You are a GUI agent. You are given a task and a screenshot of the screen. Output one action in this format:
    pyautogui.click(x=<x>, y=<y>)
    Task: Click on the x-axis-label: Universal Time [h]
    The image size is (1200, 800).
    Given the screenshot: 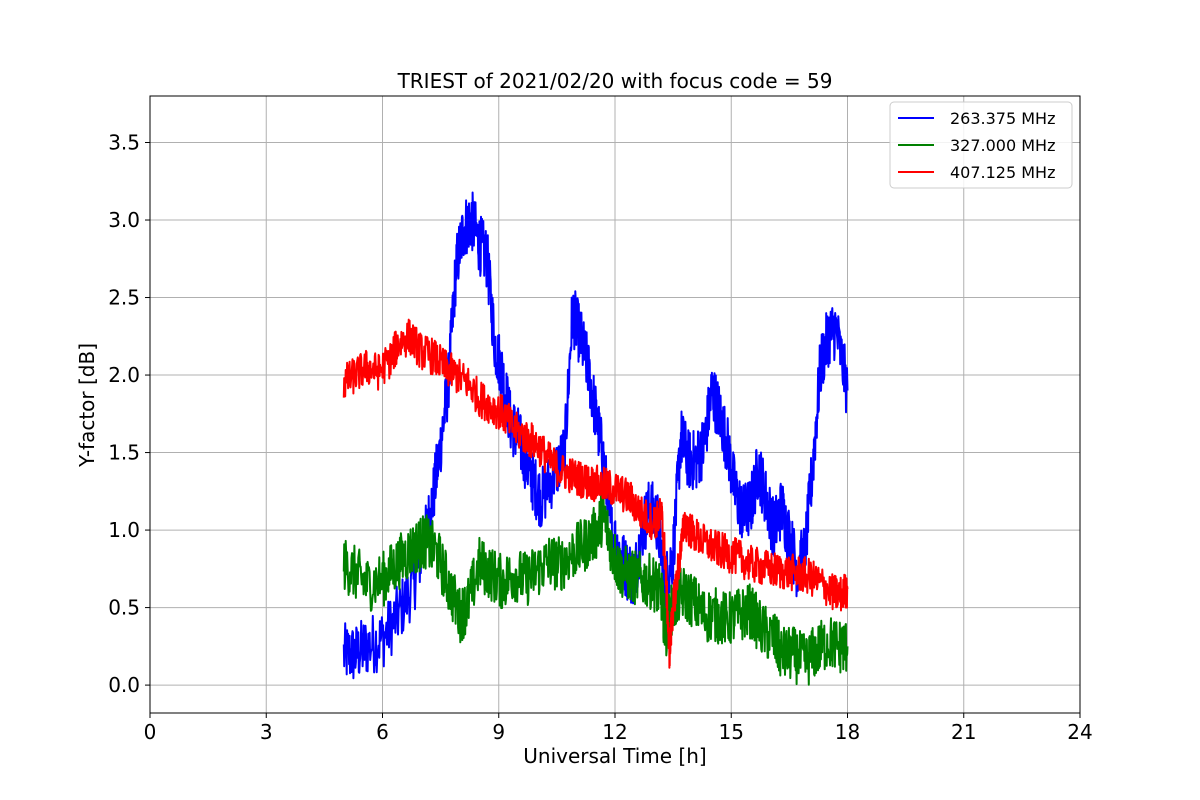 What is the action you would take?
    pyautogui.click(x=614, y=756)
    